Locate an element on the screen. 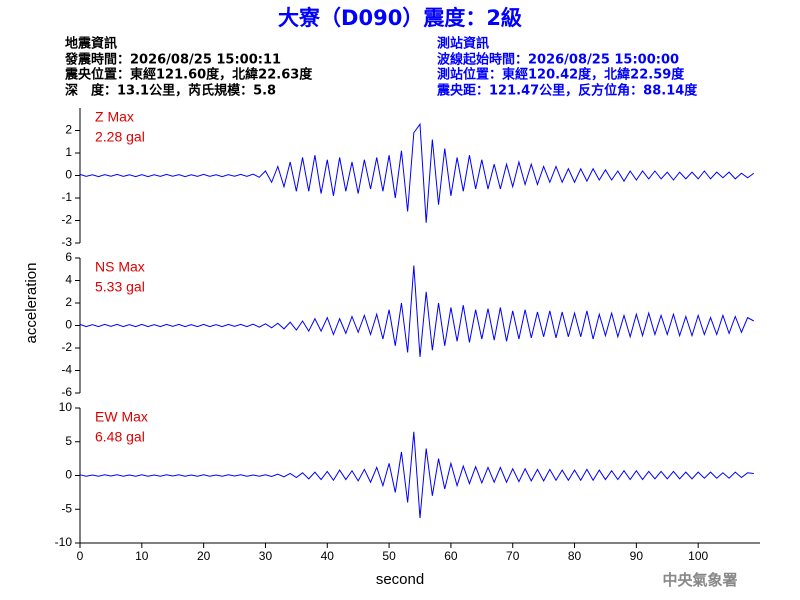 The width and height of the screenshot is (800, 600). panel-label: NS Max is located at coordinates (120, 267).